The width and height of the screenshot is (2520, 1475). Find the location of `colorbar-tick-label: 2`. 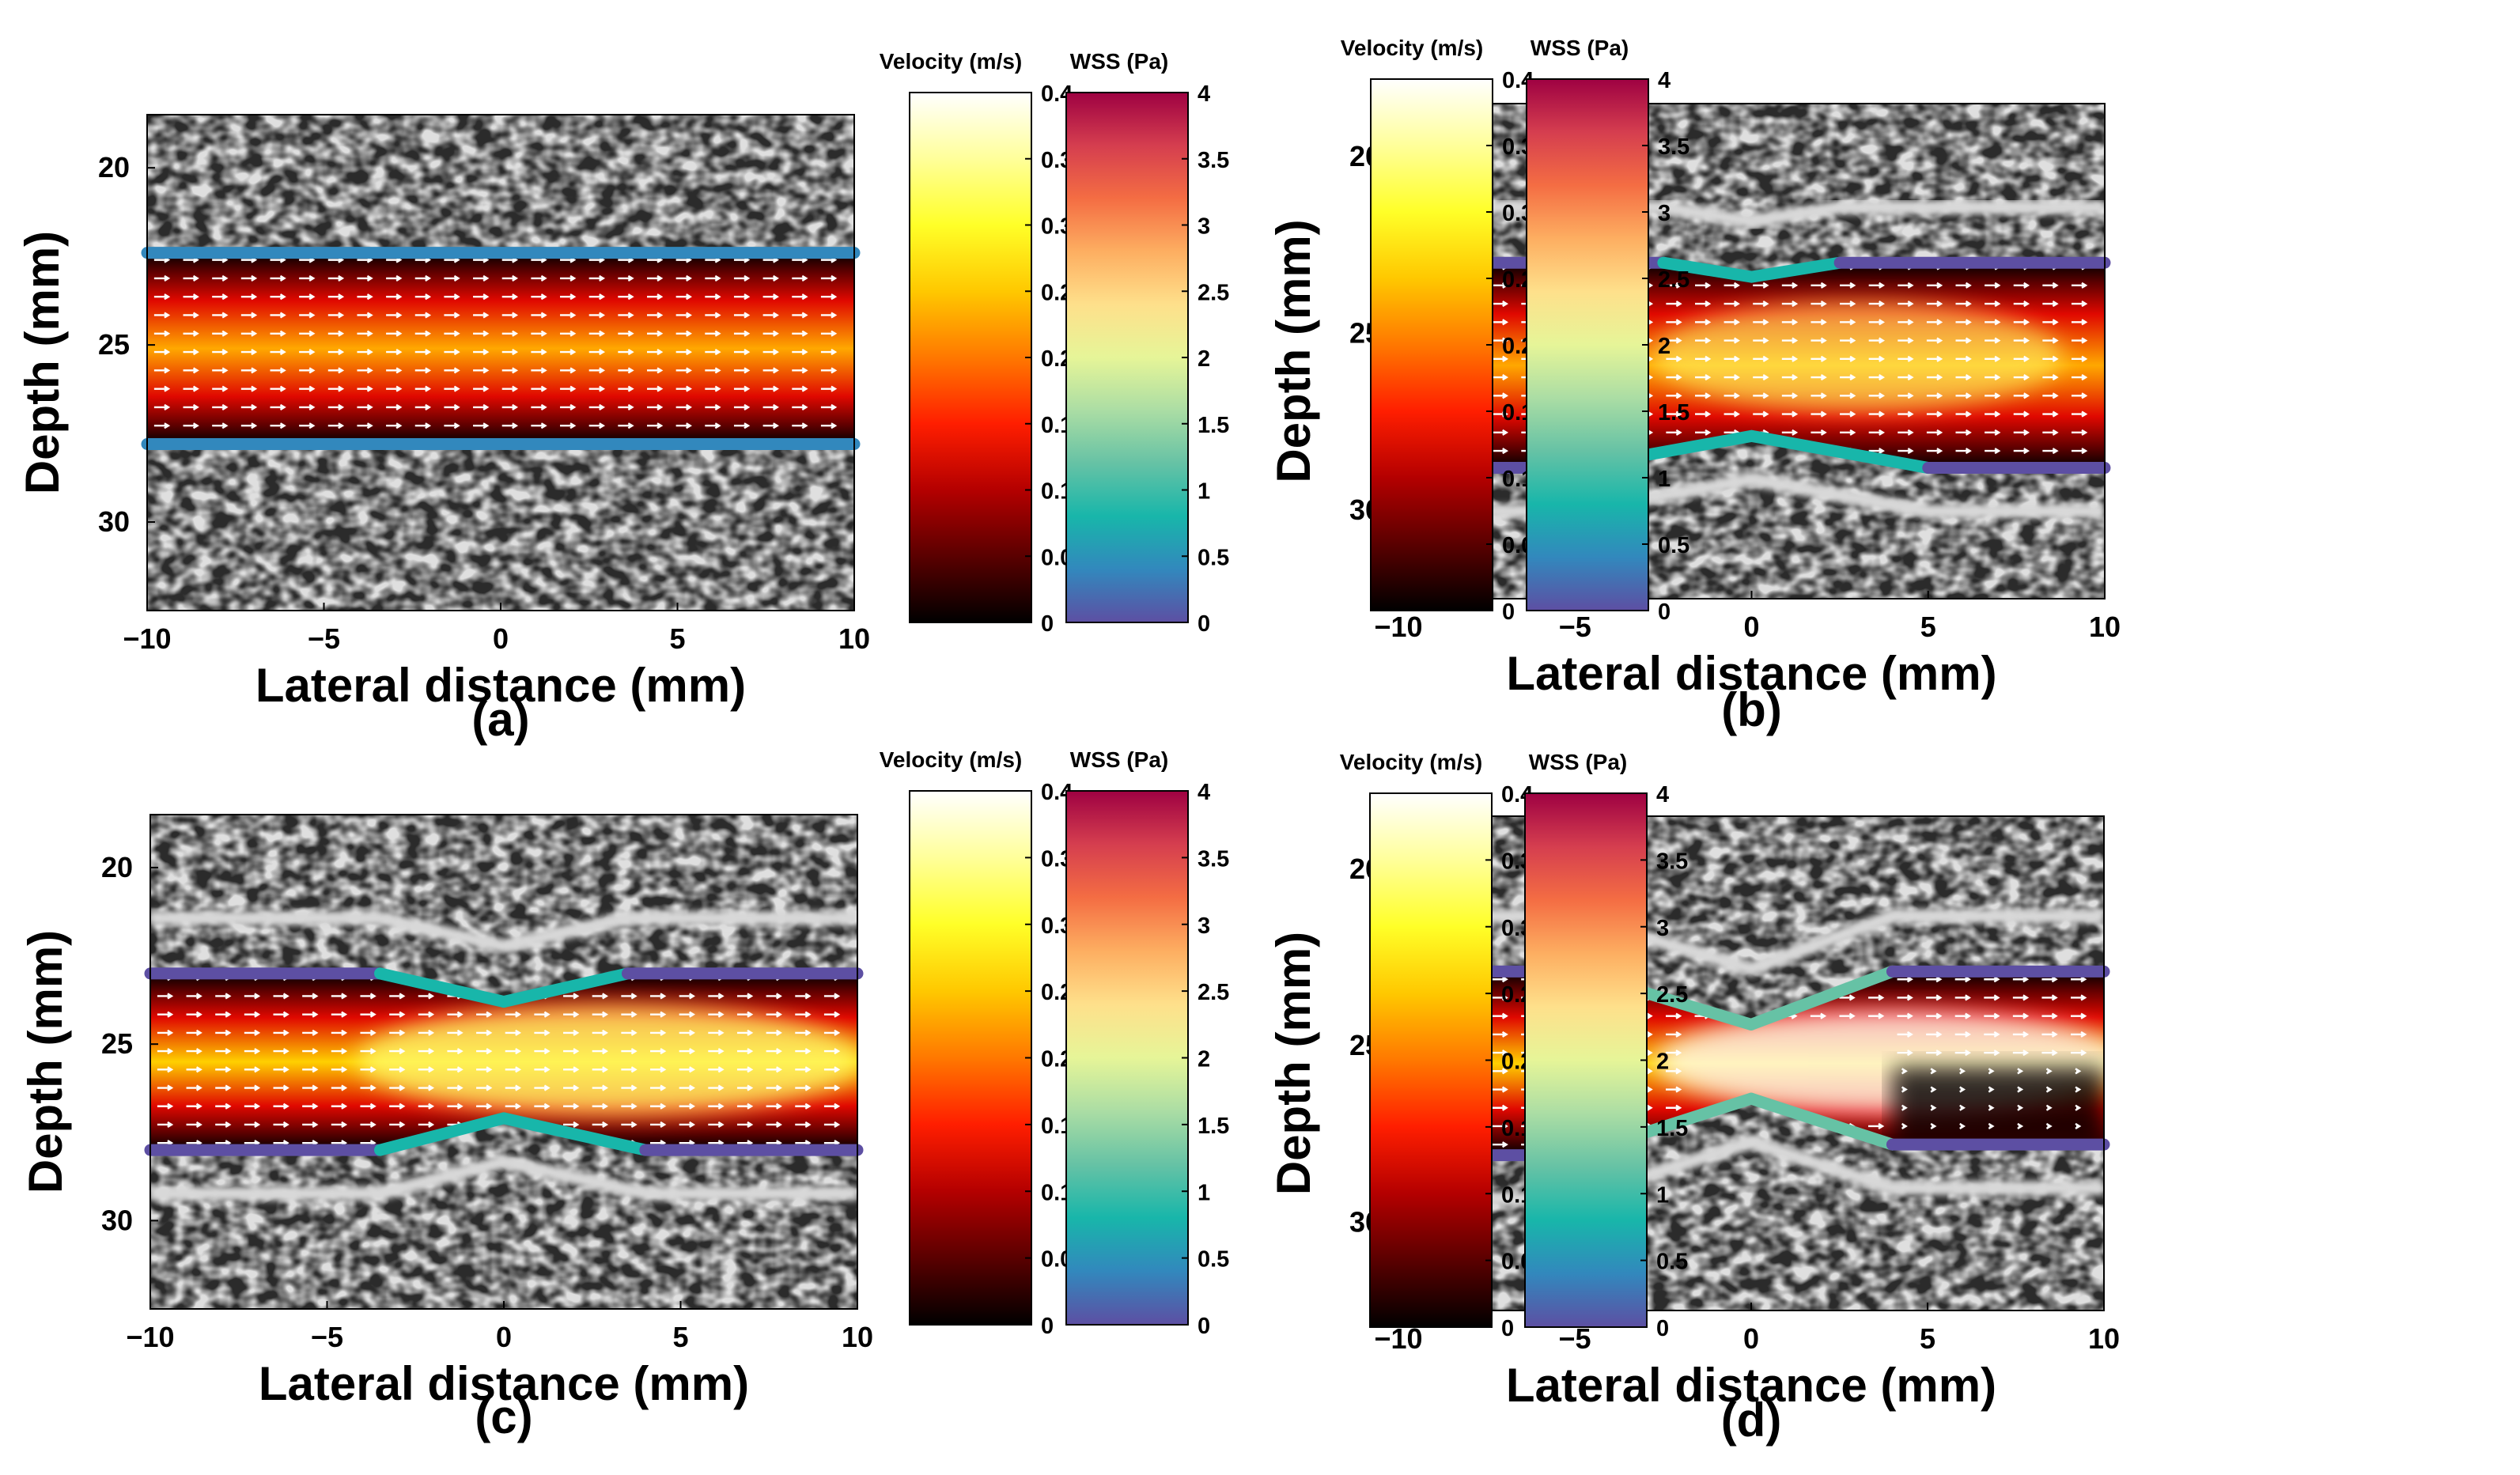

colorbar-tick-label: 2 is located at coordinates (1664, 346).